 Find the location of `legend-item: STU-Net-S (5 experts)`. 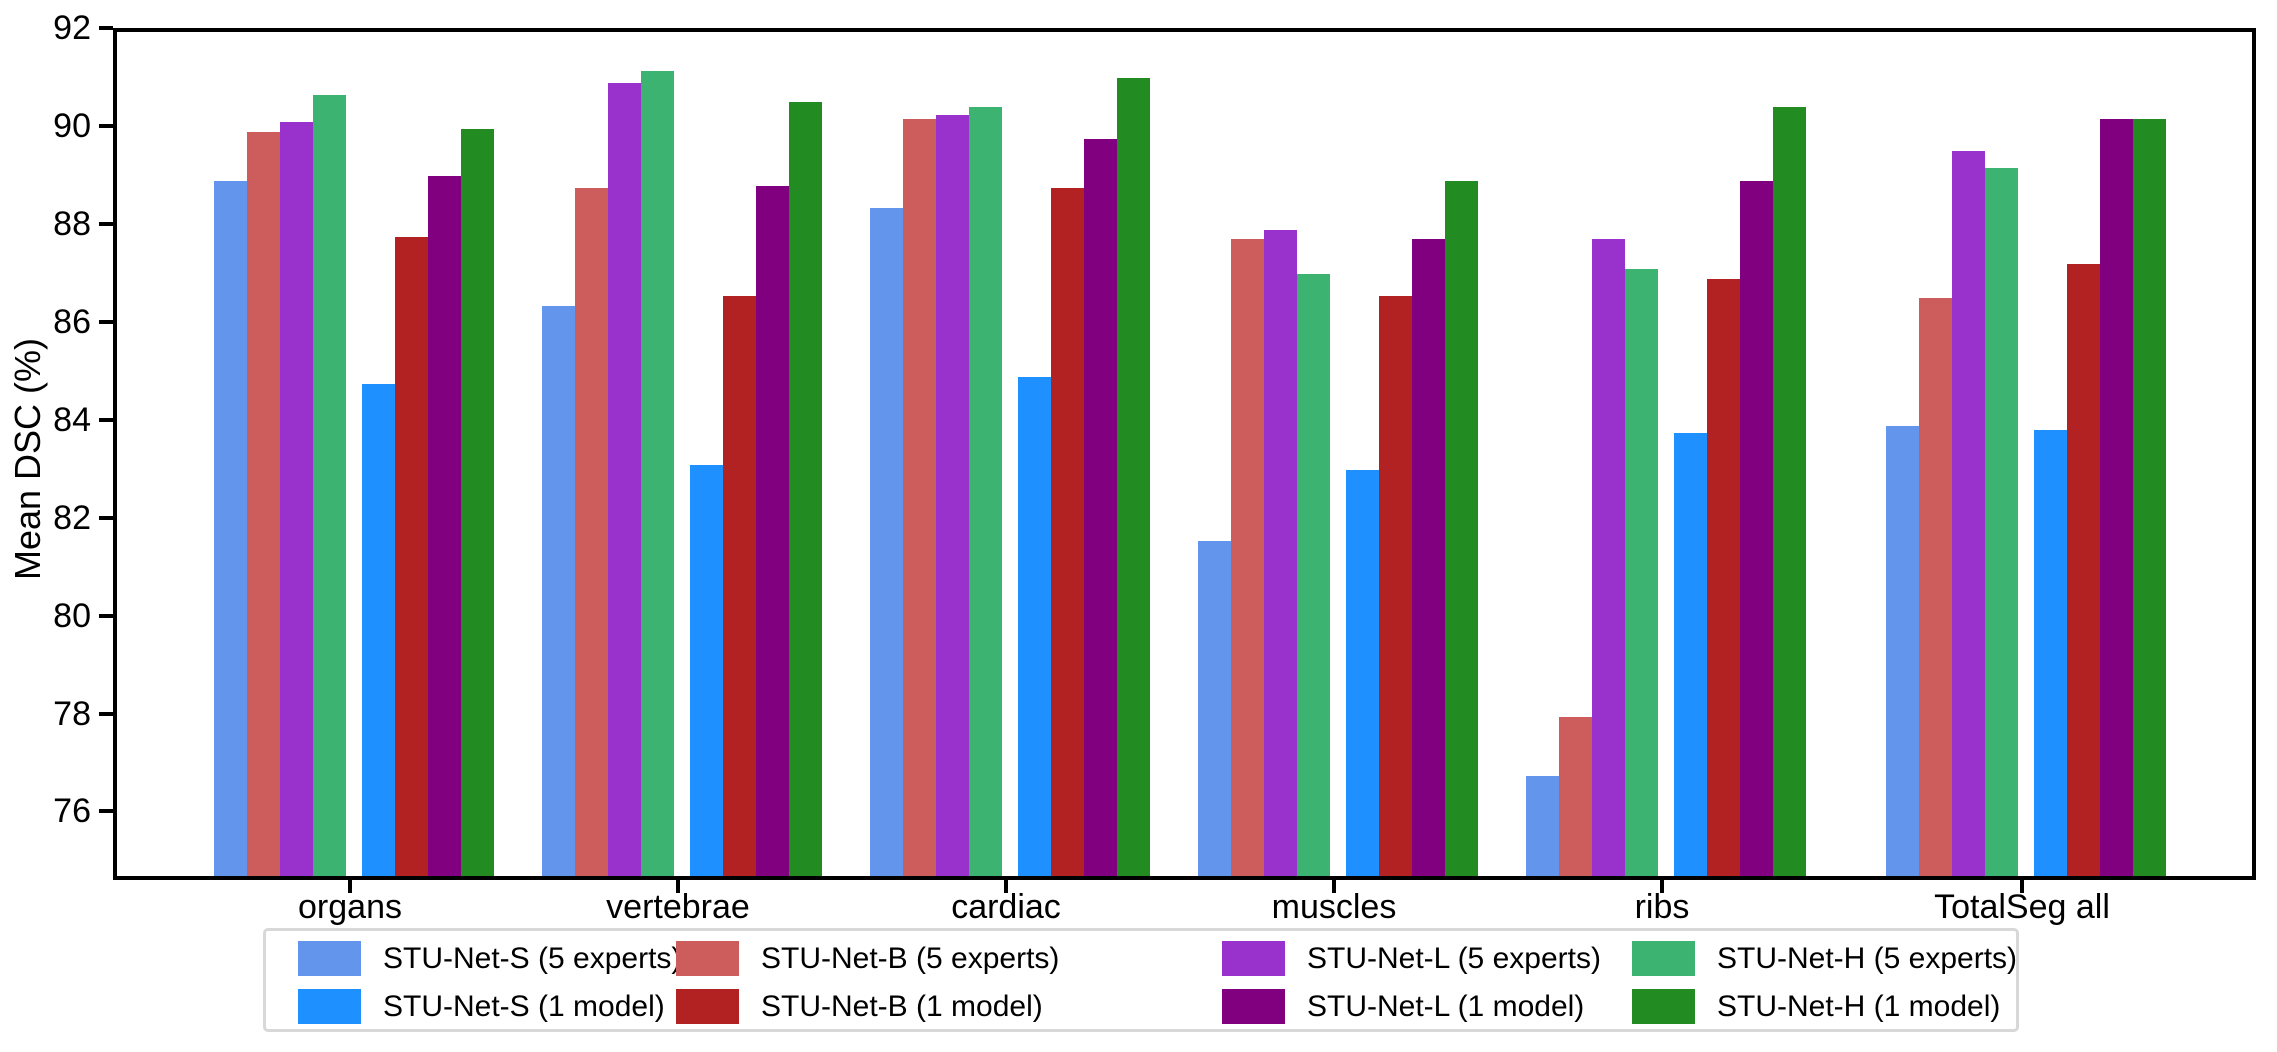

legend-item: STU-Net-S (5 experts) is located at coordinates (489, 958).